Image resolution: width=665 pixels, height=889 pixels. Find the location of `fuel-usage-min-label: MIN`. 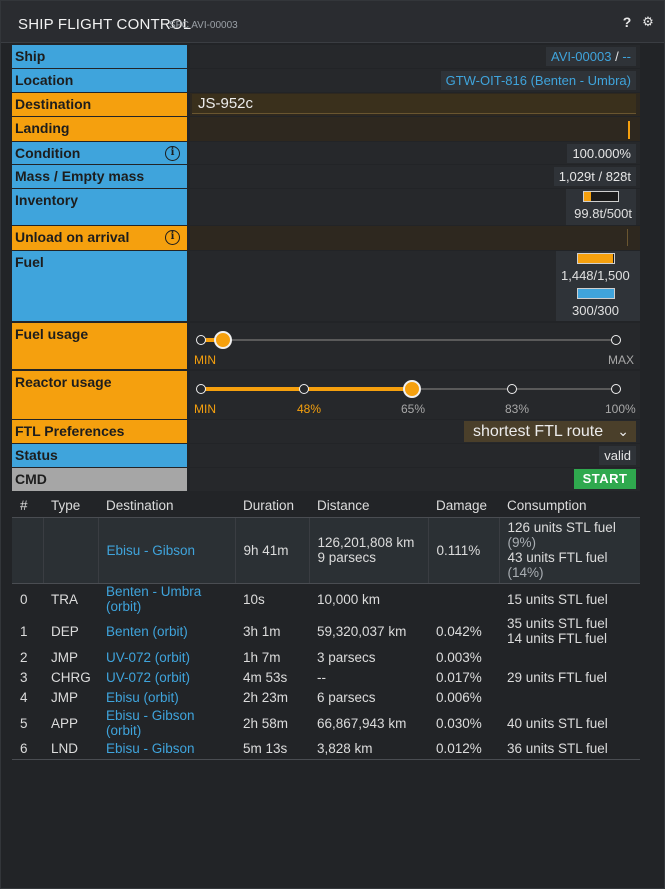

fuel-usage-min-label: MIN is located at coordinates (205, 360).